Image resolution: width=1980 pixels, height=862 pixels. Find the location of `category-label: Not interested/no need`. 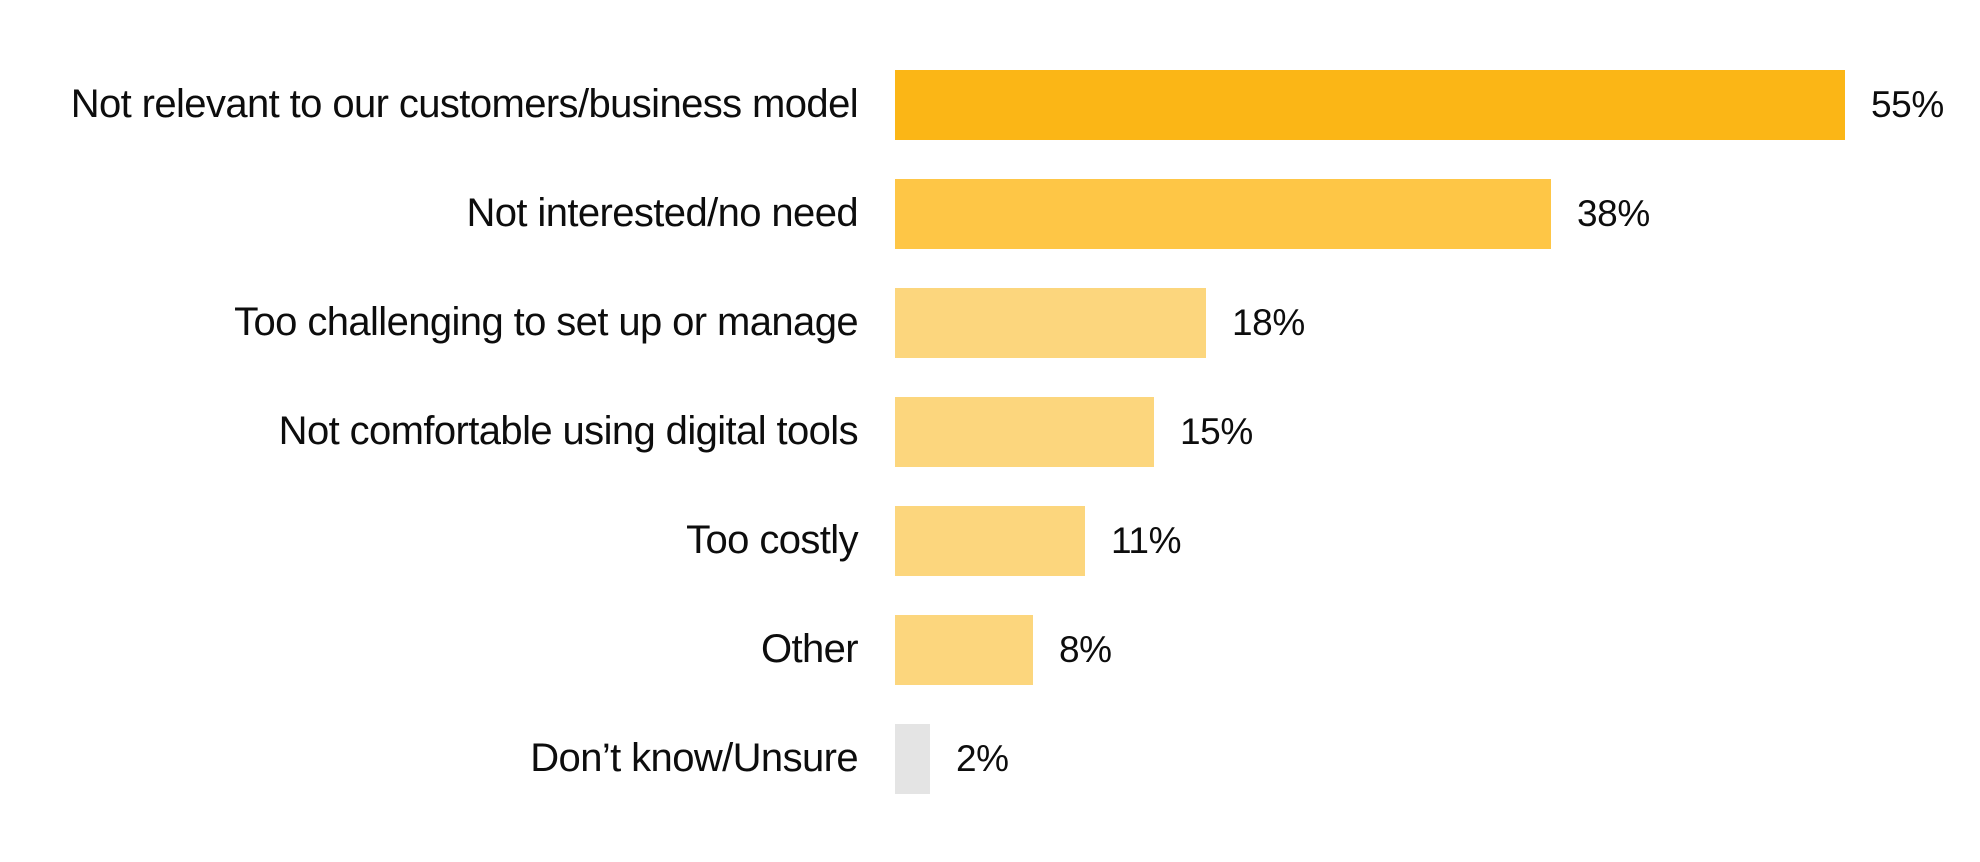

category-label: Not interested/no need is located at coordinates (662, 213).